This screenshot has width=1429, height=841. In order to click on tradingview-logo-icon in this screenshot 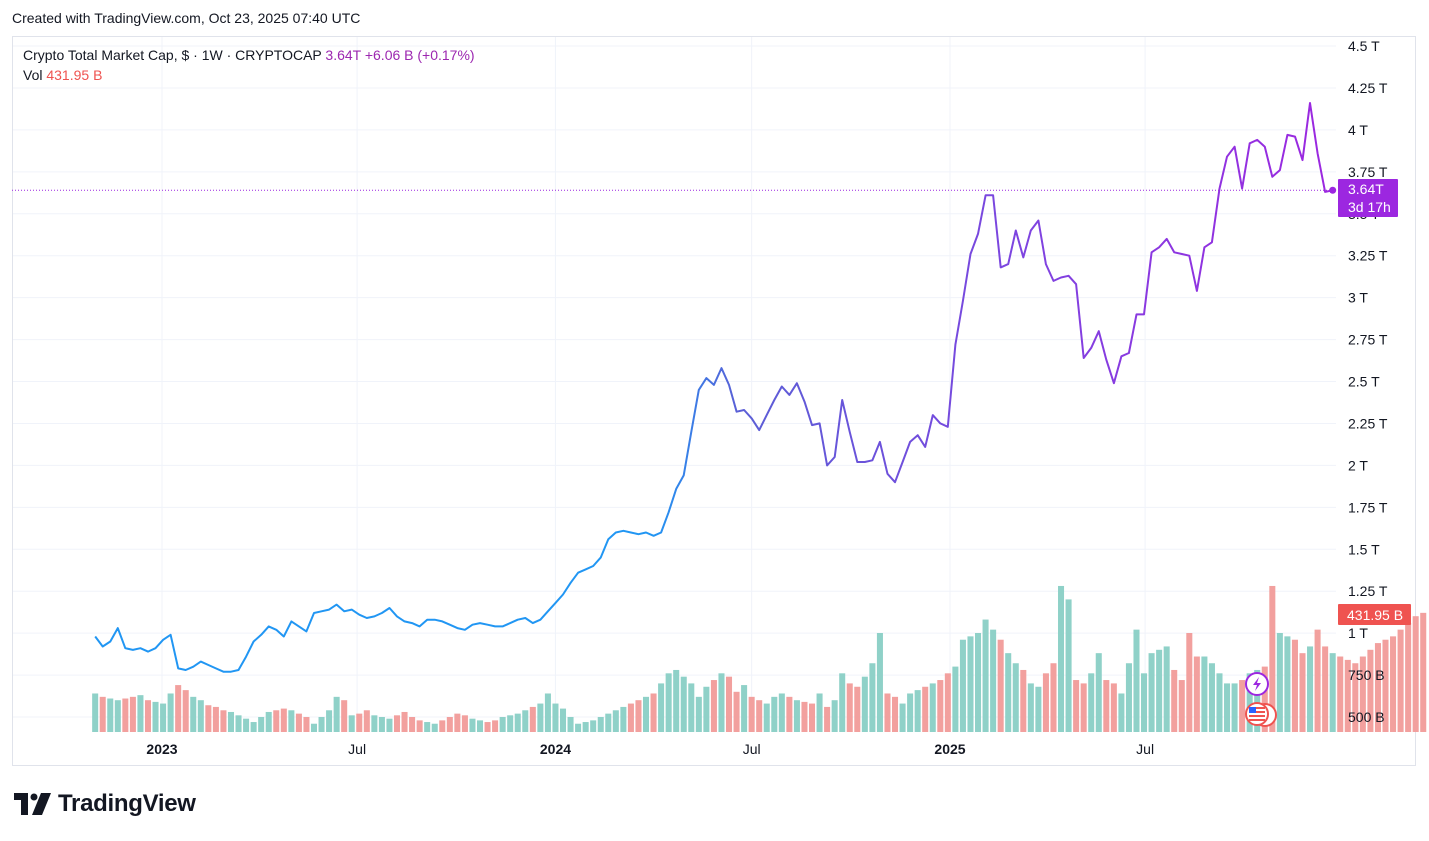, I will do `click(32, 804)`.